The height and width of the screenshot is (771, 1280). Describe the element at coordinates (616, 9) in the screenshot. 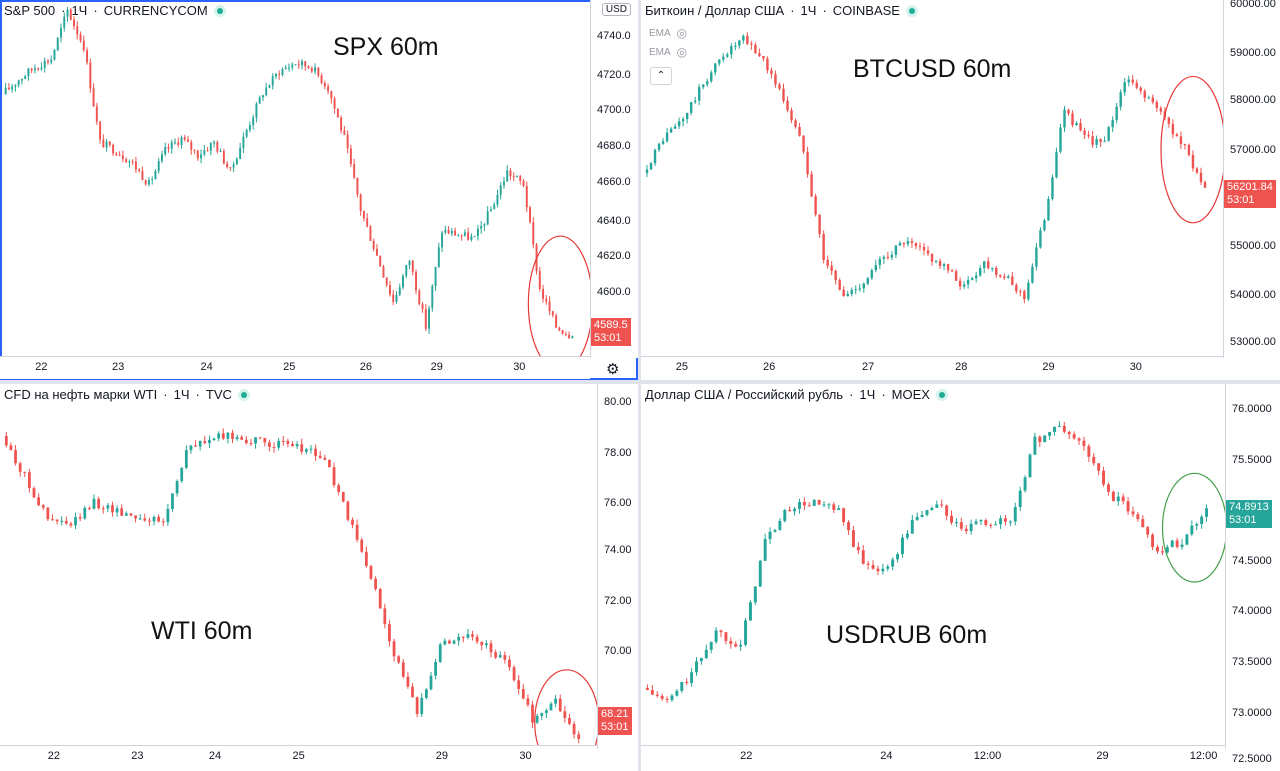

I see `currency-button: USD` at that location.